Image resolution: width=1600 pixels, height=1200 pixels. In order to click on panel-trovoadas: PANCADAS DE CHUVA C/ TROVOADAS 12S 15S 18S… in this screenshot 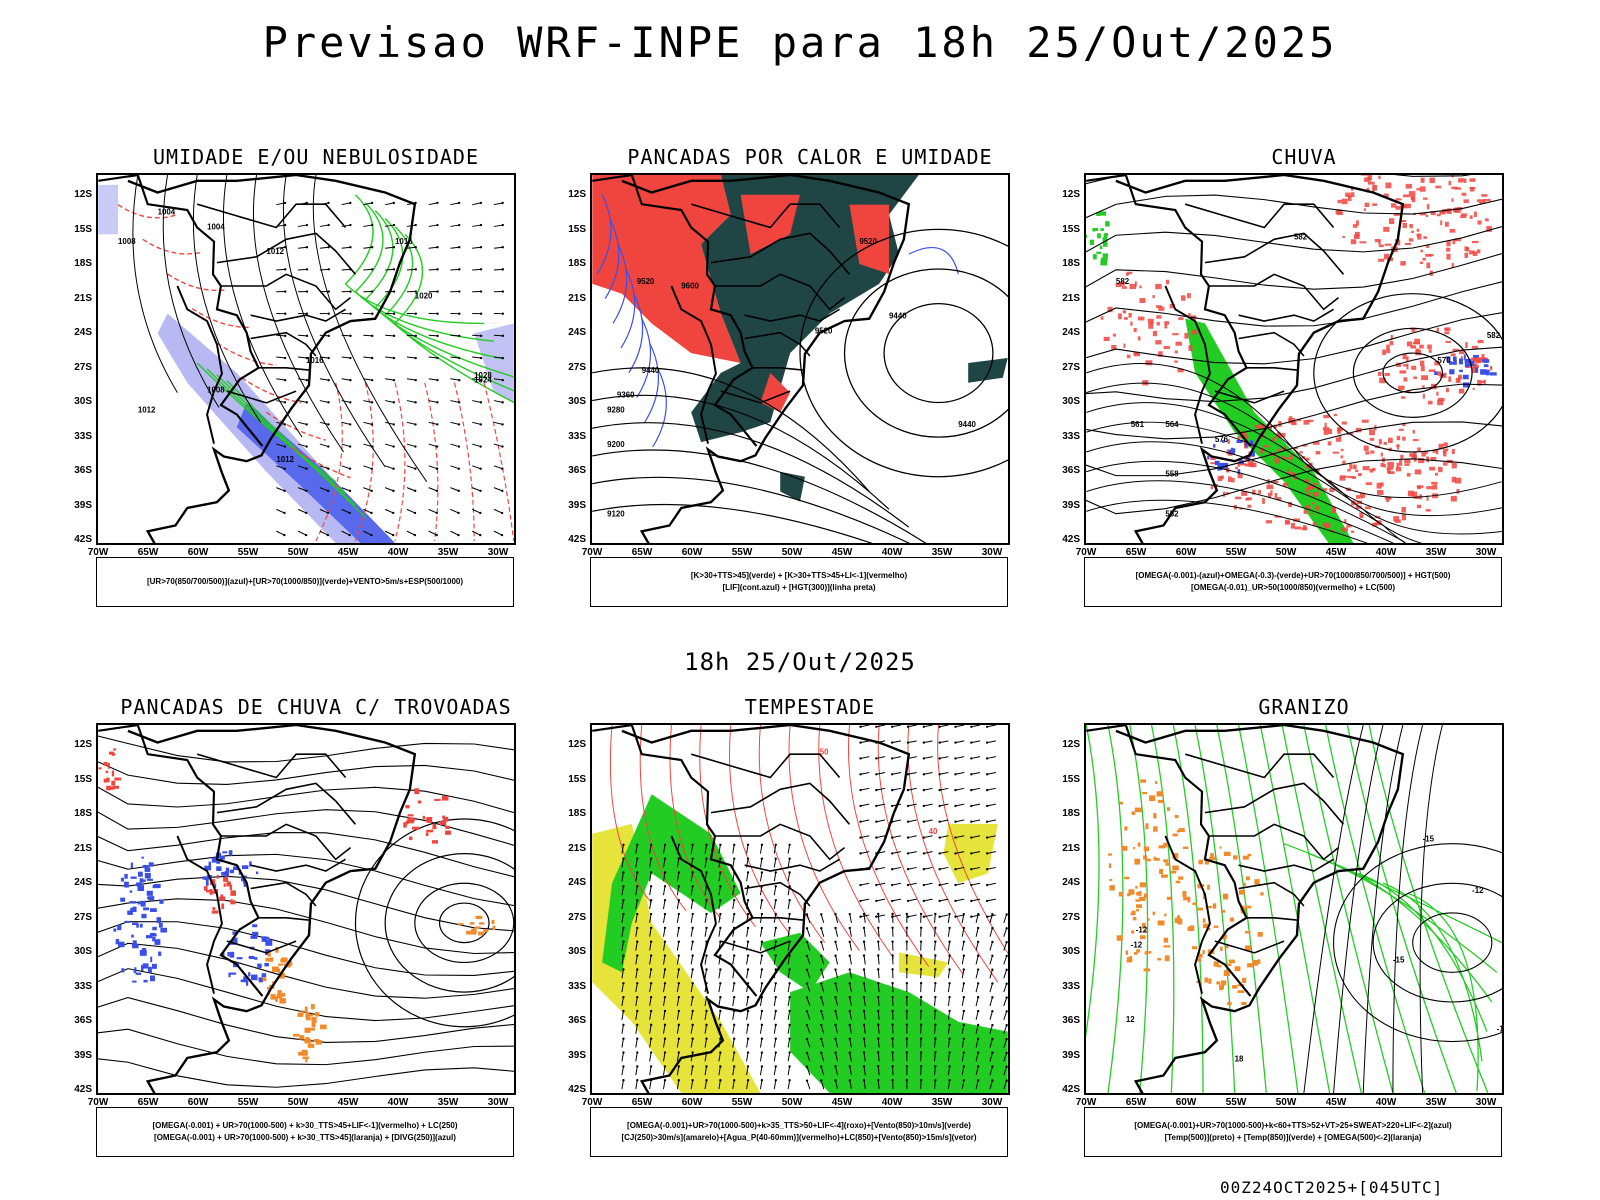, I will do `click(291, 935)`.